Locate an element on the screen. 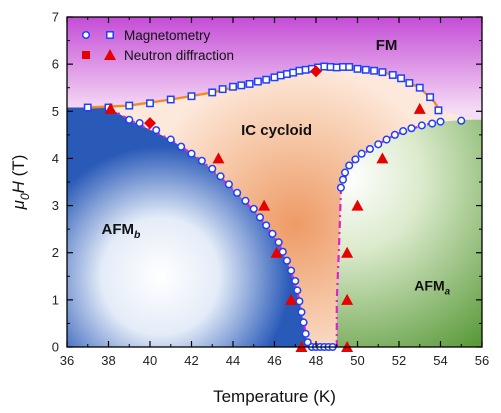 This screenshot has width=501, height=413. x-tick-label-42: 42 is located at coordinates (191, 360).